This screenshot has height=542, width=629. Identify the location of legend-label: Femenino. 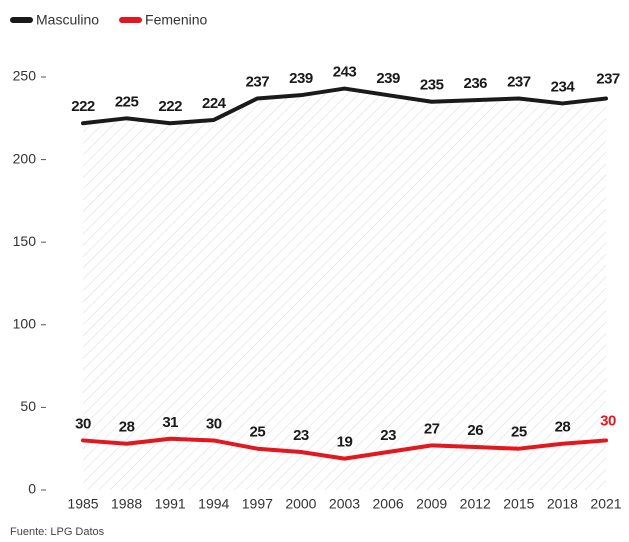
(176, 20).